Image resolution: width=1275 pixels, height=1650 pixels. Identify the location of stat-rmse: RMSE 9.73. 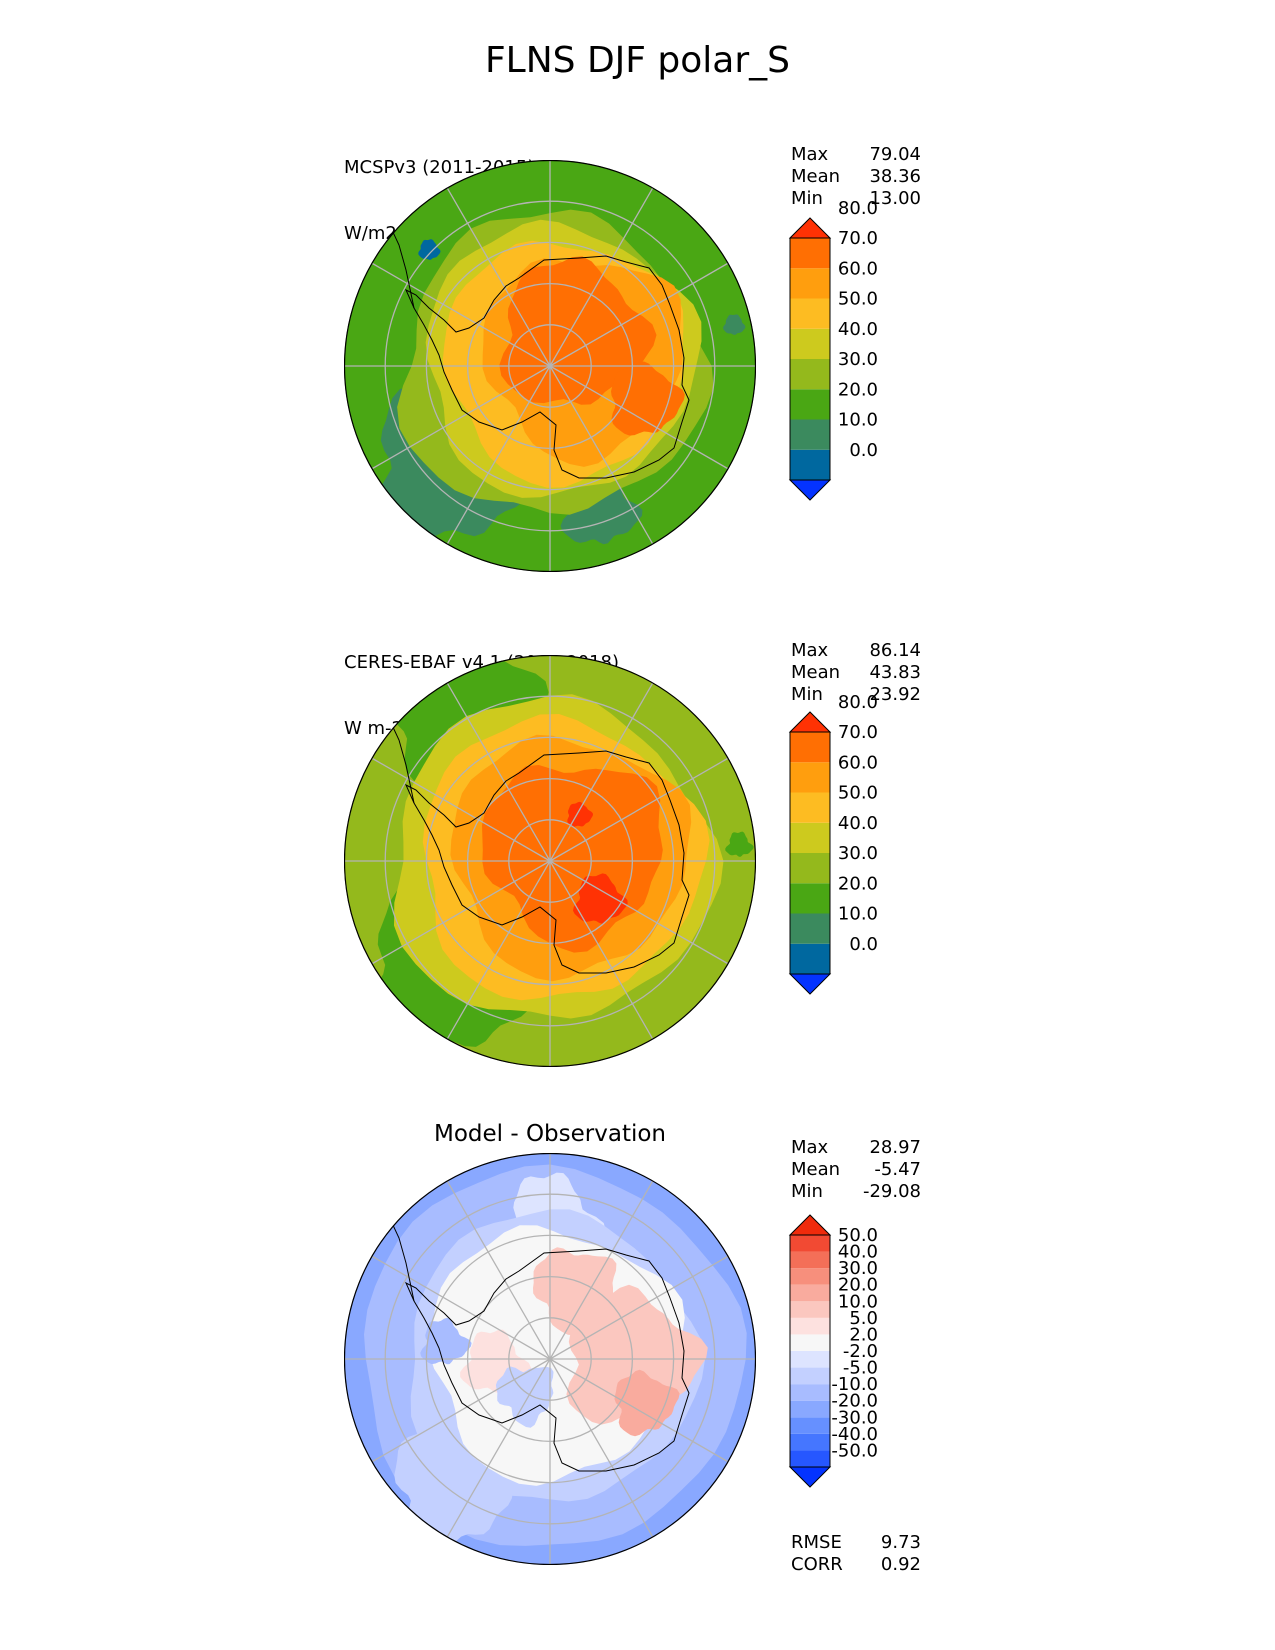
(856, 1542).